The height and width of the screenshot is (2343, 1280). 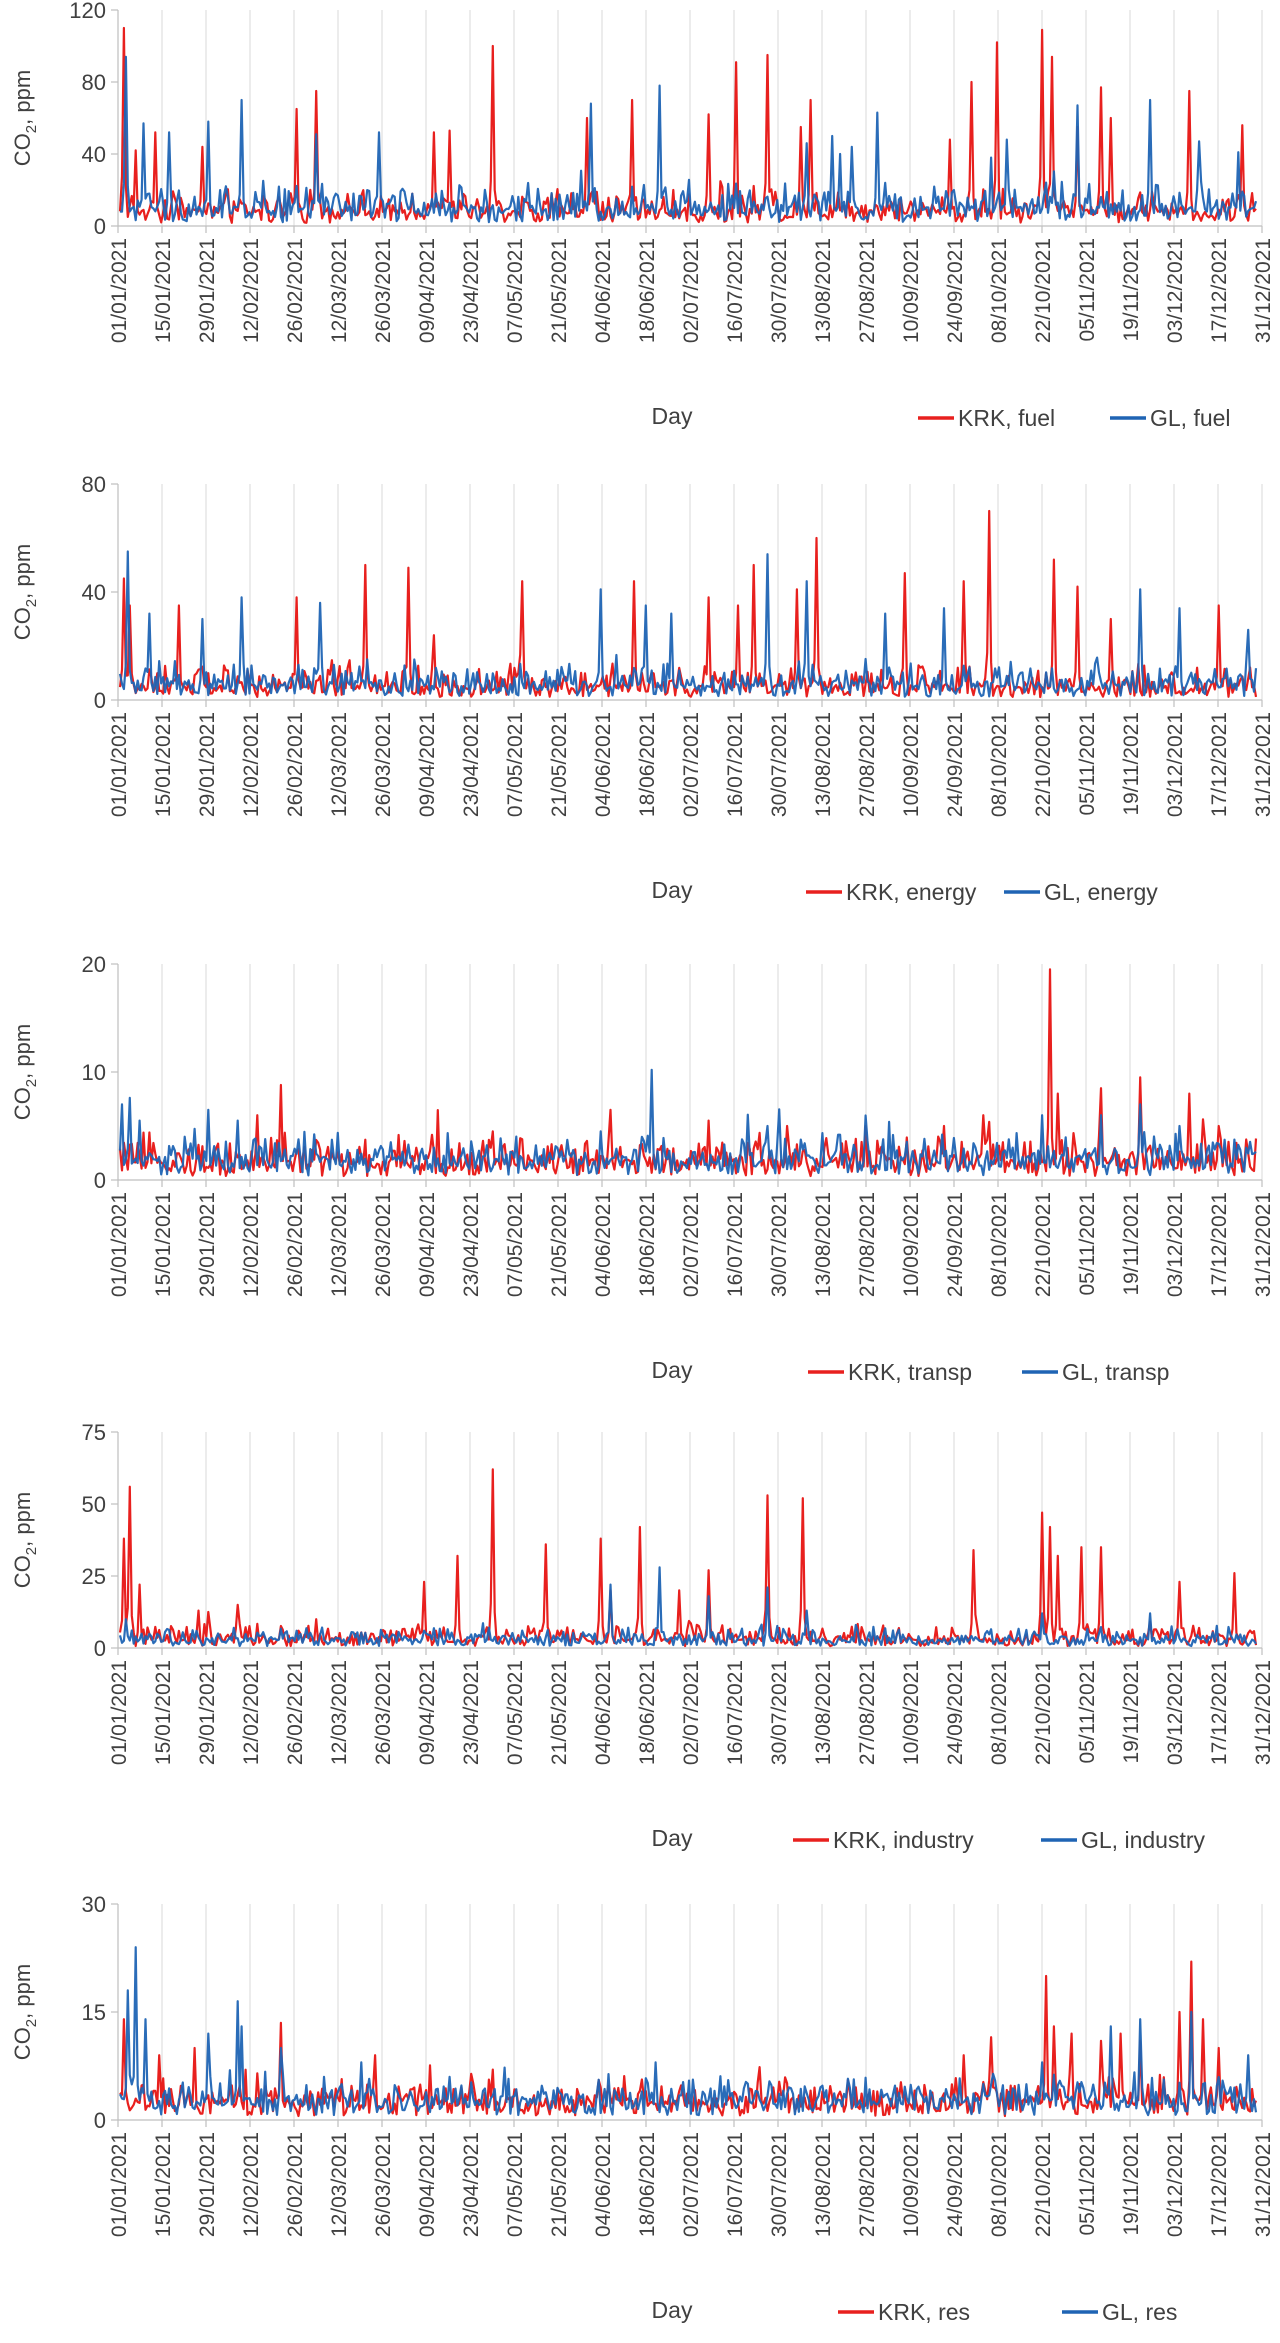 I want to click on series-line-gl-res, so click(x=688, y=2031).